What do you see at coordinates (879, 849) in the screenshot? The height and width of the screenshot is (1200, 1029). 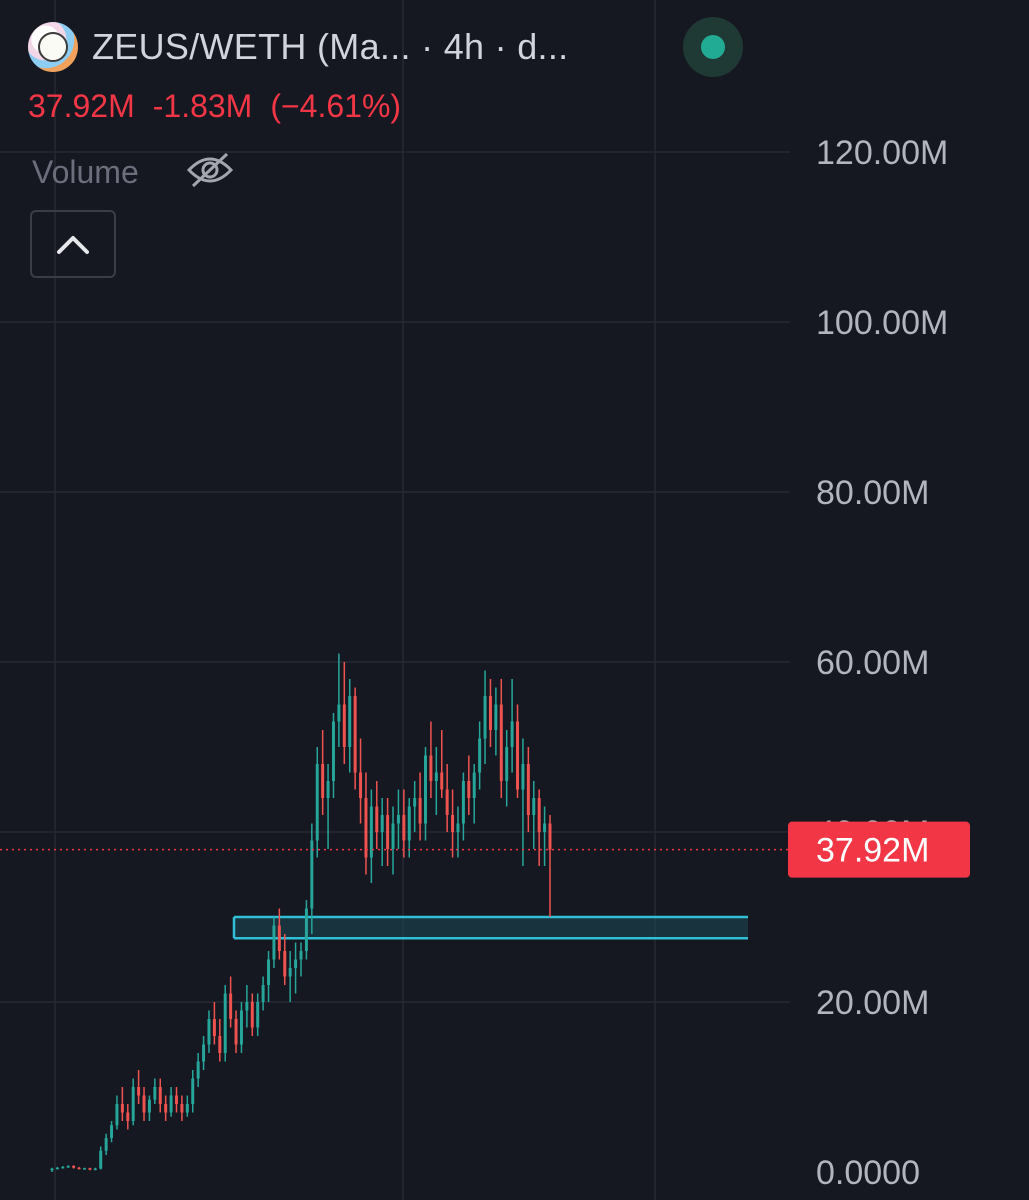 I see `last-price-badge` at bounding box center [879, 849].